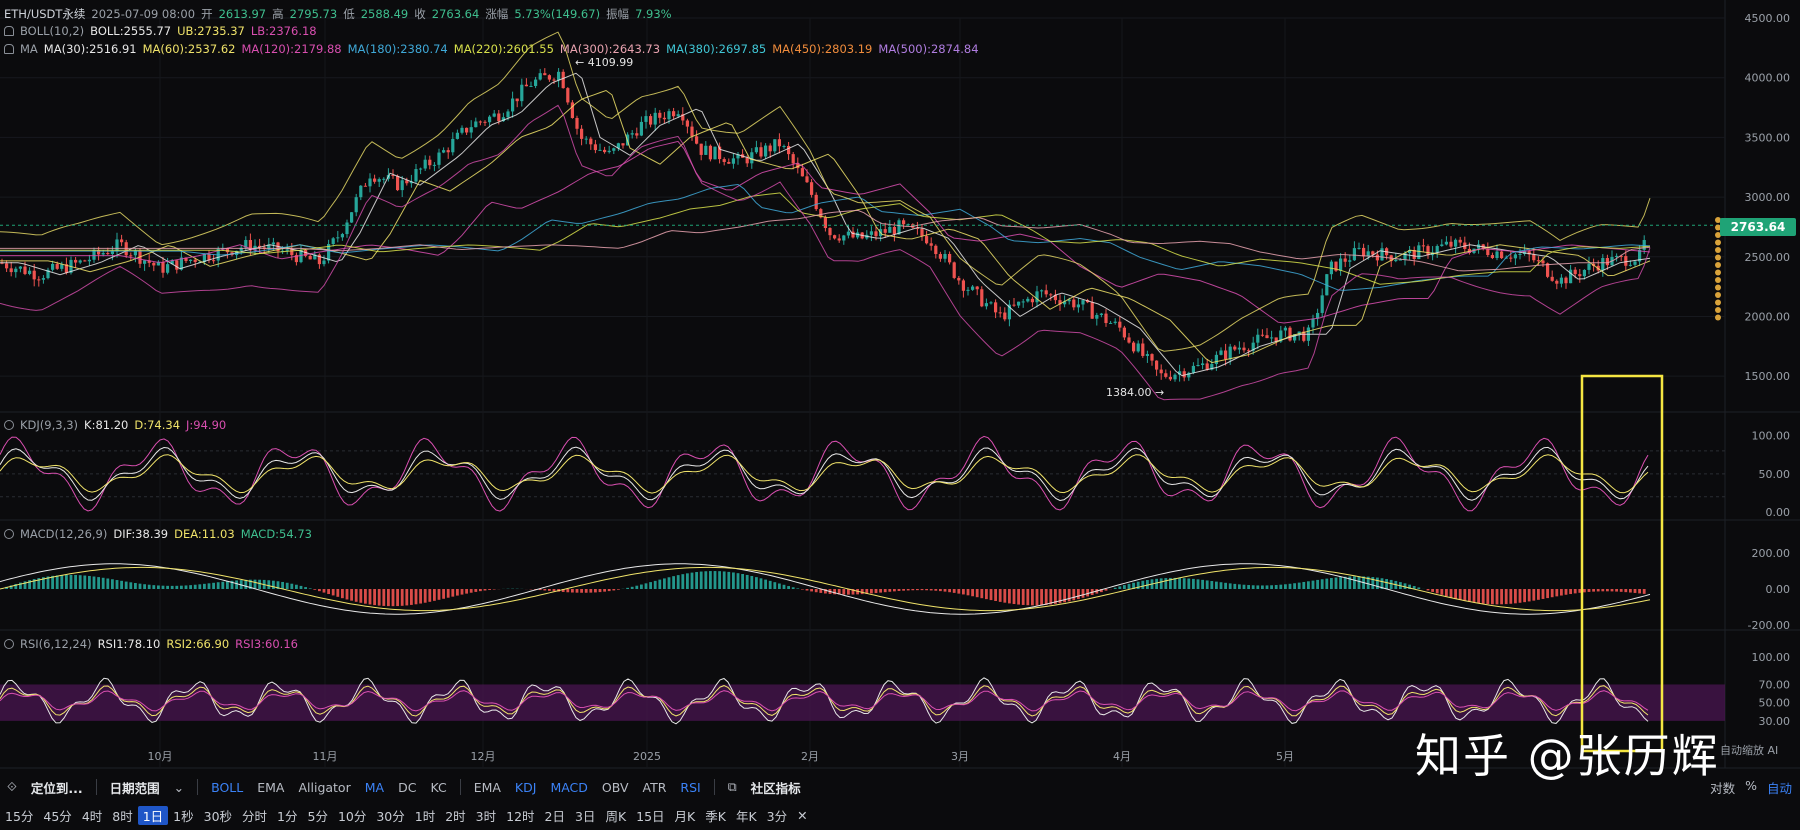 The image size is (1800, 830). I want to click on percent-toggle: %, so click(1751, 785).